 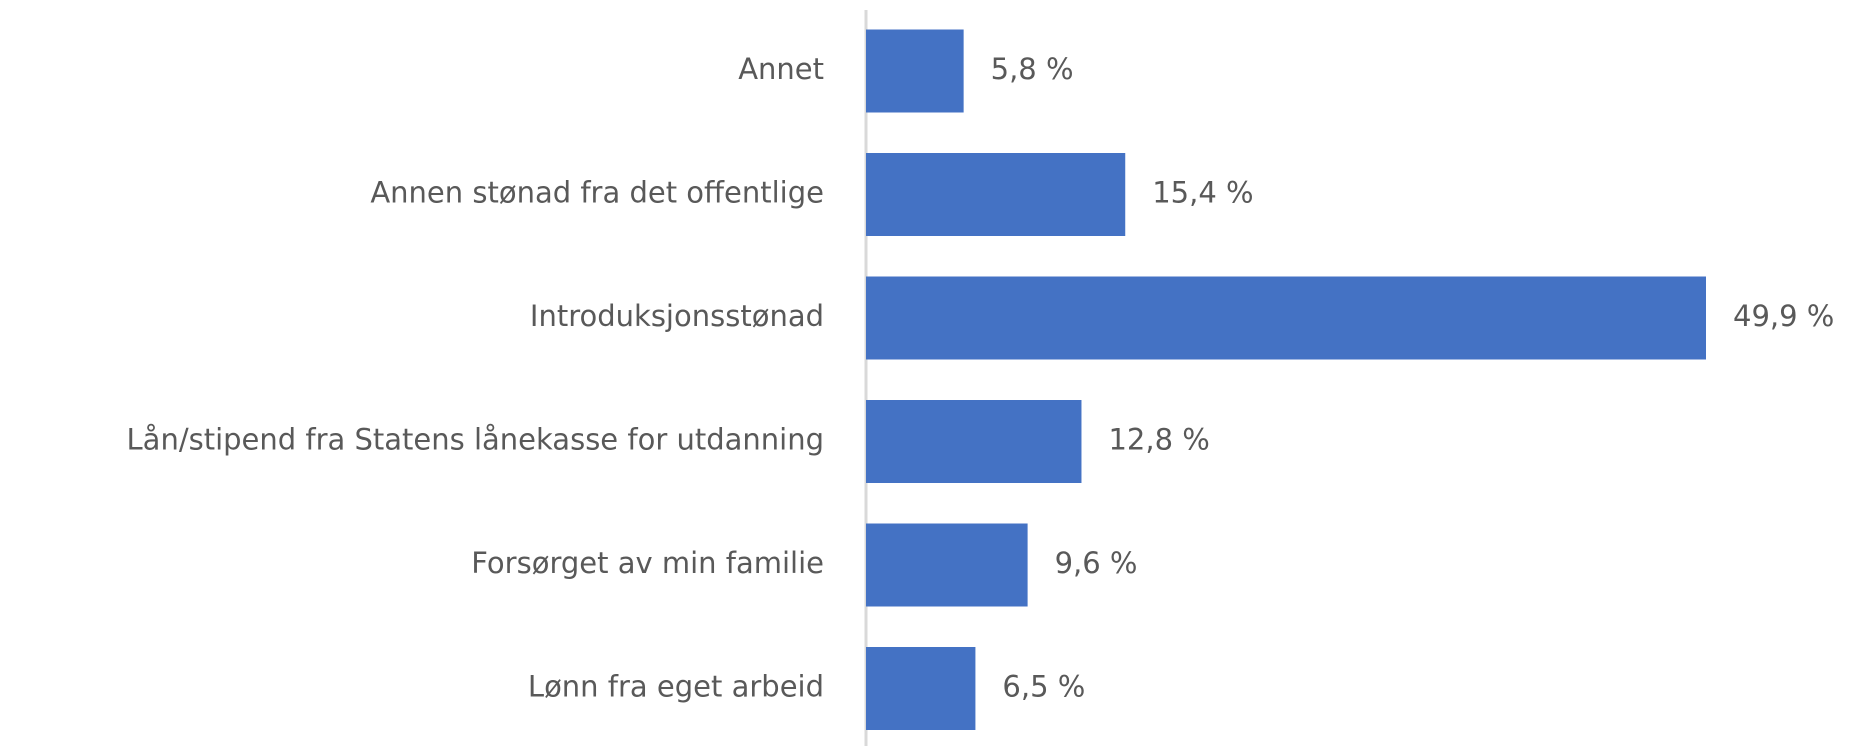 I want to click on category-label: Annen stønad fra det offentlige, so click(x=597, y=193).